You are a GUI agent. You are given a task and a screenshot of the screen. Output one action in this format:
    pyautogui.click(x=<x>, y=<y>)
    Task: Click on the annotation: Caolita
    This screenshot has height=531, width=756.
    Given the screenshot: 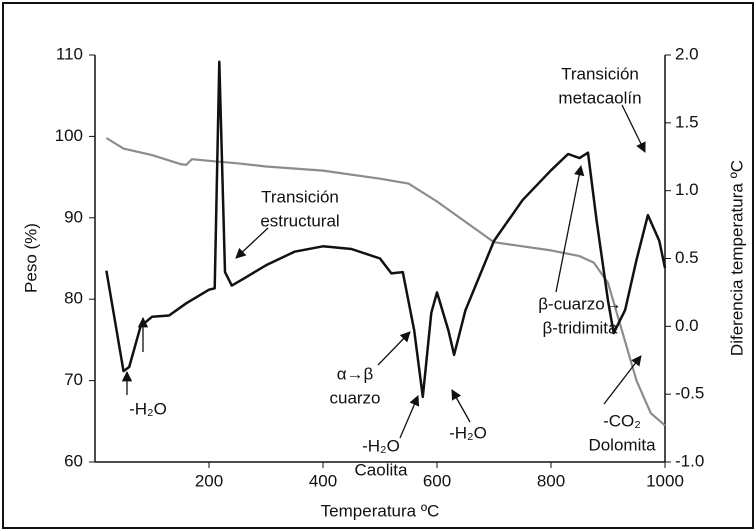 What is the action you would take?
    pyautogui.click(x=381, y=469)
    